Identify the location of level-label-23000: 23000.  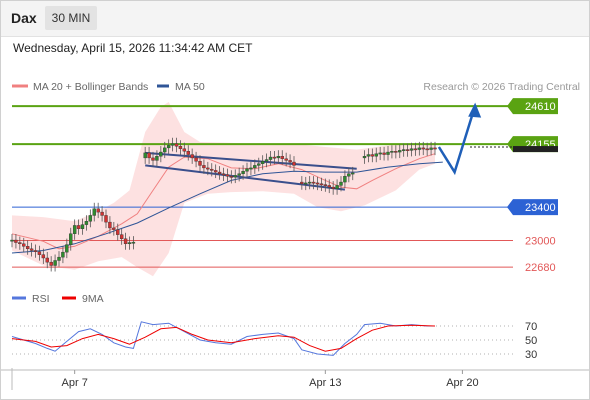
(540, 241).